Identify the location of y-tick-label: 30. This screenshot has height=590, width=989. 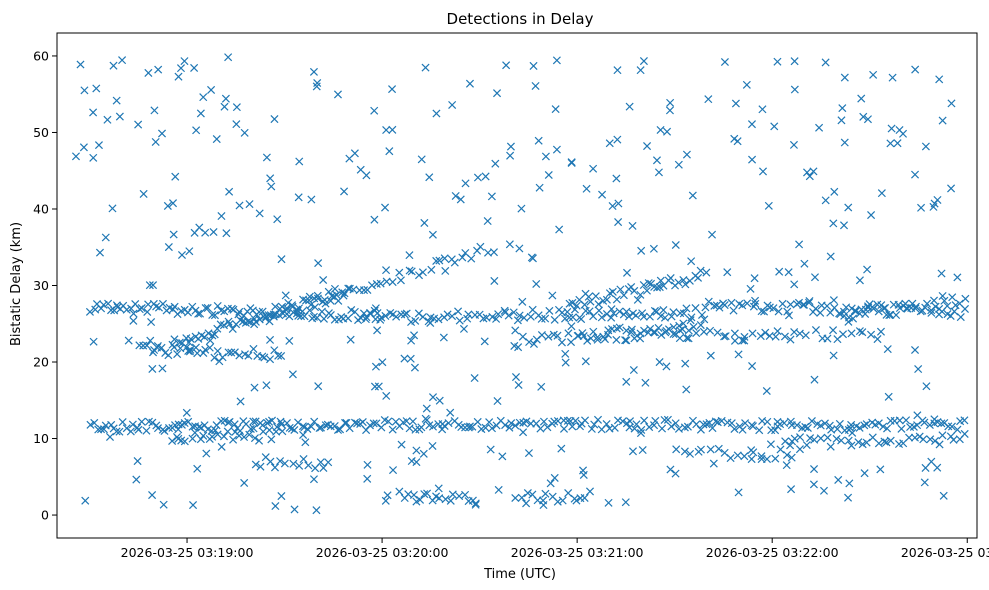
(41, 285).